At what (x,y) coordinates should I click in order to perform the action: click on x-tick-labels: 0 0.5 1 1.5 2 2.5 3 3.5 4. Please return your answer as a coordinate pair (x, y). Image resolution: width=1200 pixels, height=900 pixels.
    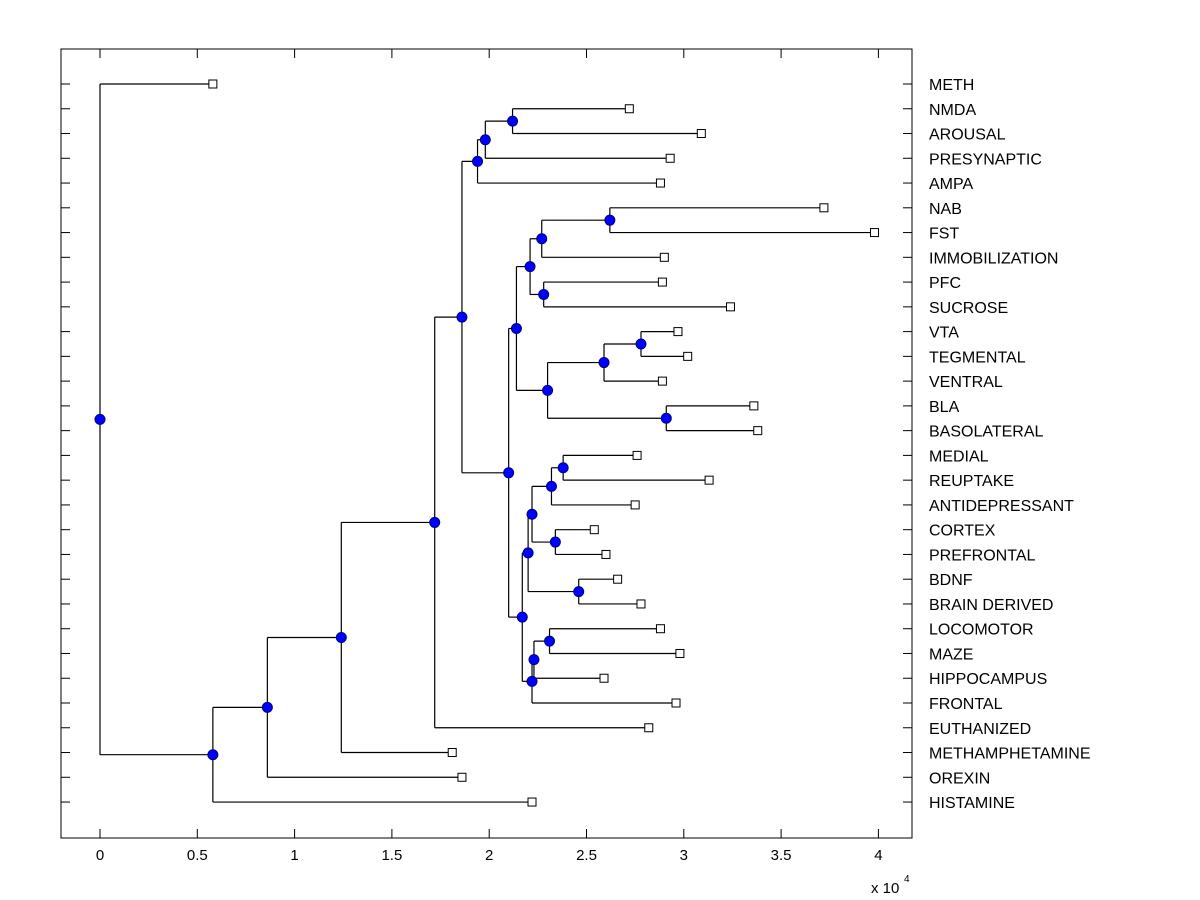
    Looking at the image, I should click on (489, 855).